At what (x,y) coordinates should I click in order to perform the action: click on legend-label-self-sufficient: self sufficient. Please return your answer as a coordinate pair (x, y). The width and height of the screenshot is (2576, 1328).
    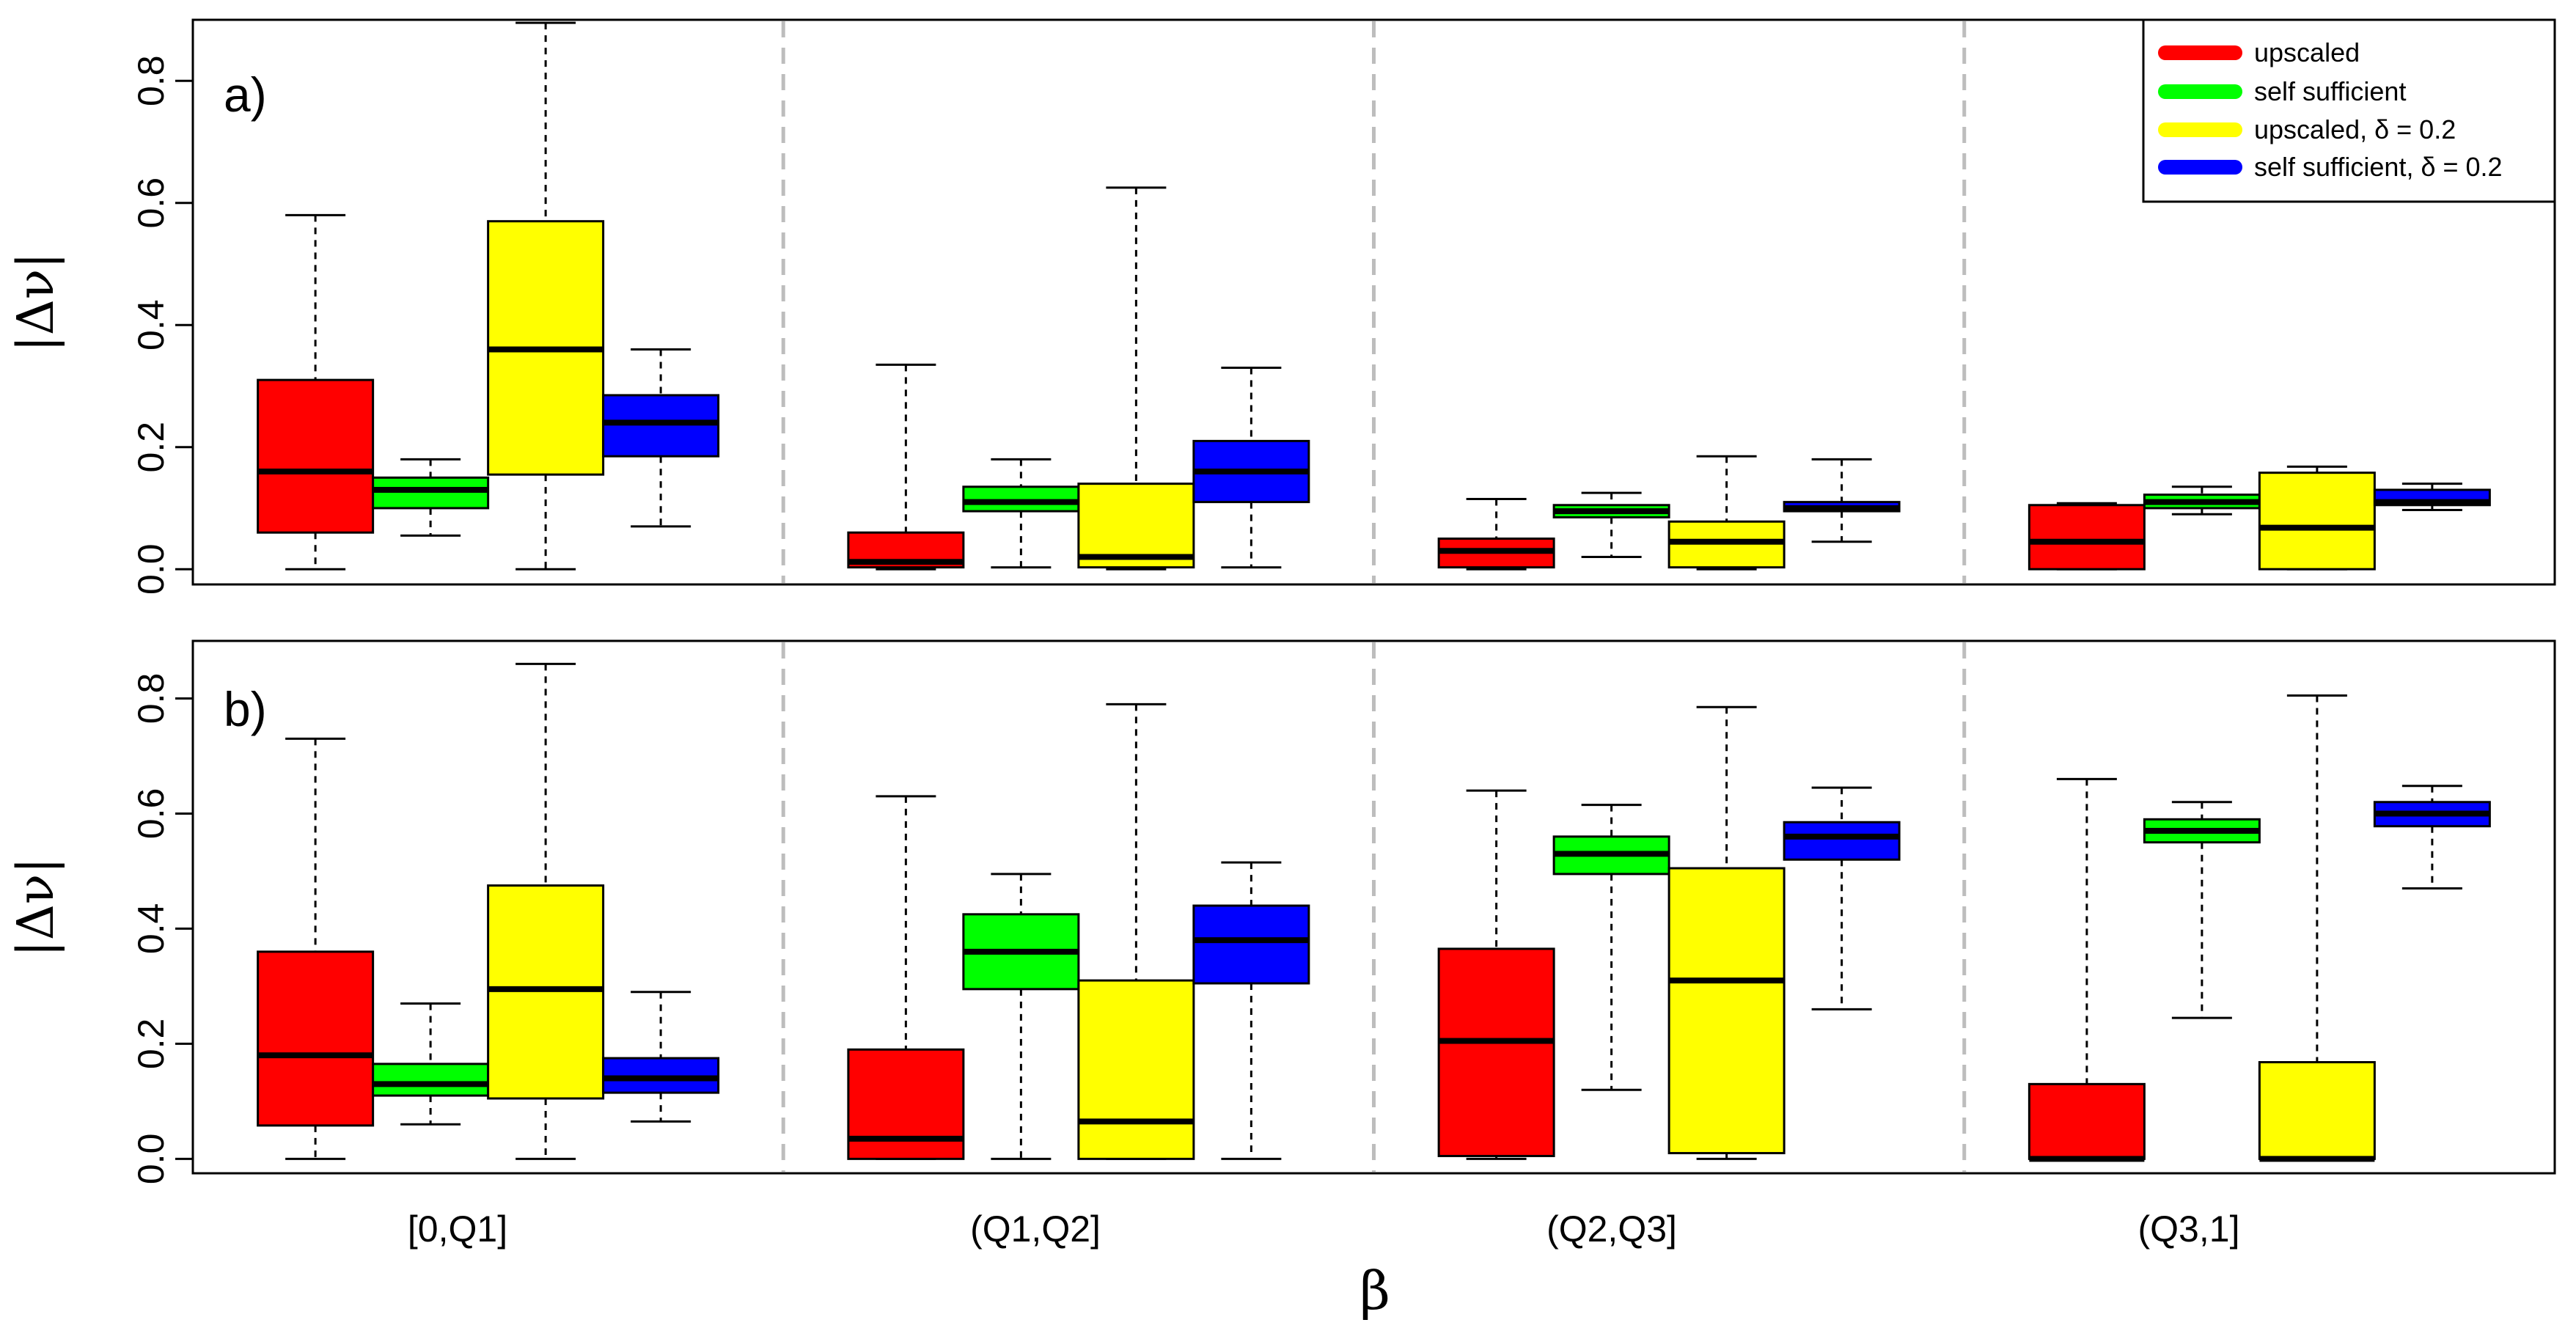
    Looking at the image, I should click on (2330, 91).